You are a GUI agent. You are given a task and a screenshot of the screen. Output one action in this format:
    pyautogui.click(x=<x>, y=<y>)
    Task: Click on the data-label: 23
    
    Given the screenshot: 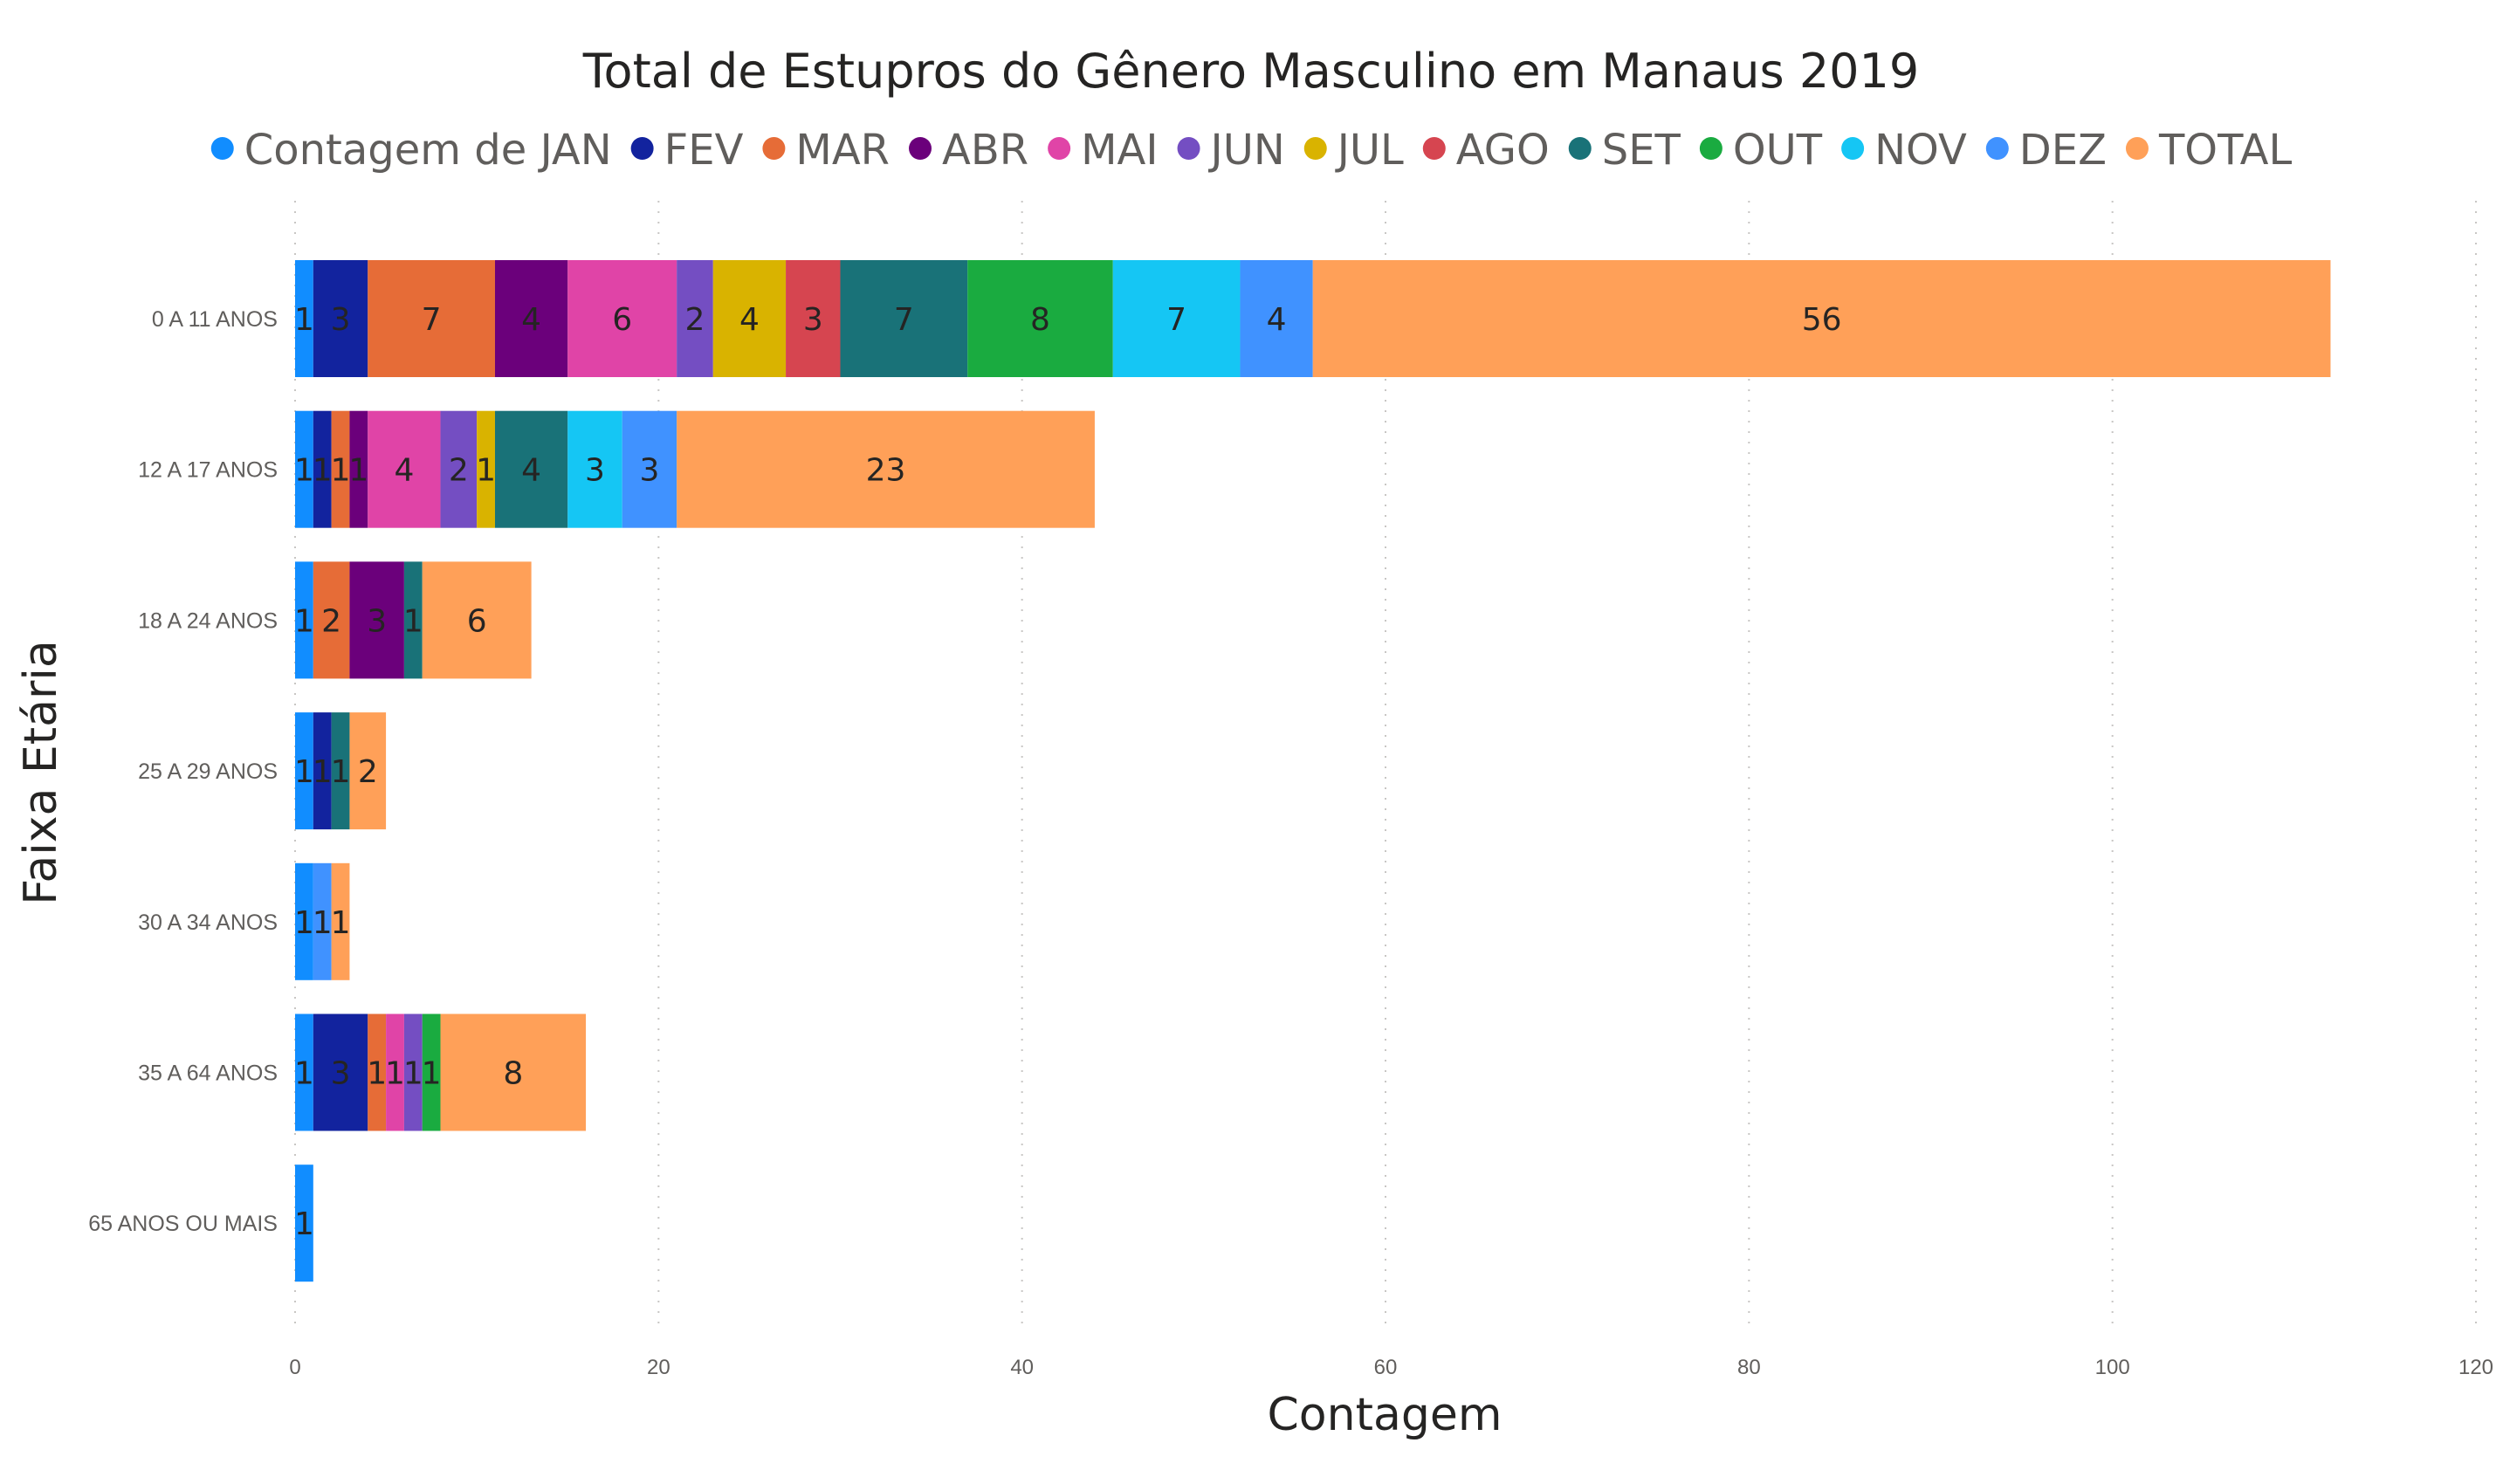 What is the action you would take?
    pyautogui.click(x=886, y=471)
    